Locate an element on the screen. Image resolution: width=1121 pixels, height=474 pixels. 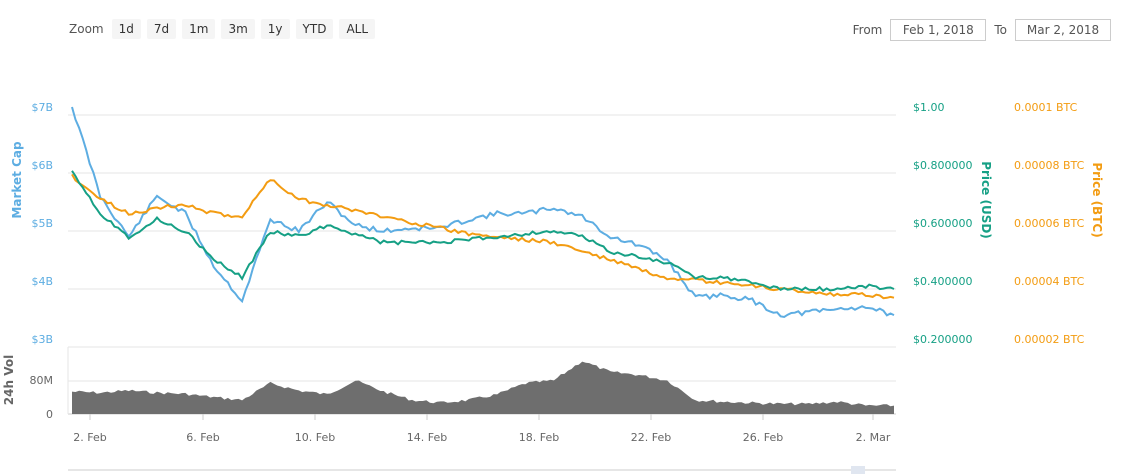
svg-text: 0.00004 BTC is located at coordinates (1049, 281).